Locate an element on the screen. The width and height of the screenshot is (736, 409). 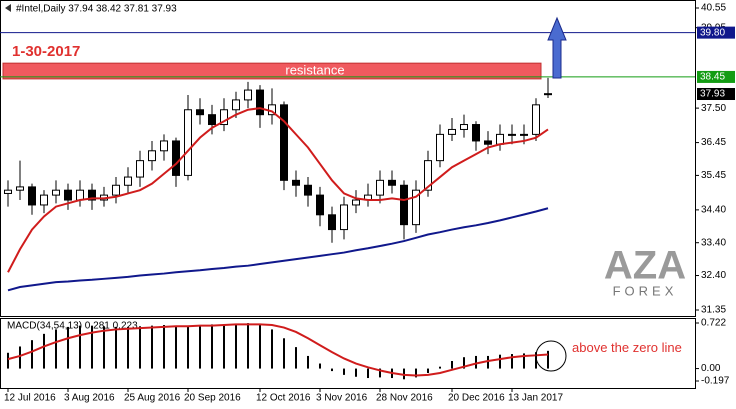
y-tick-label: 0.00 is located at coordinates (711, 368).